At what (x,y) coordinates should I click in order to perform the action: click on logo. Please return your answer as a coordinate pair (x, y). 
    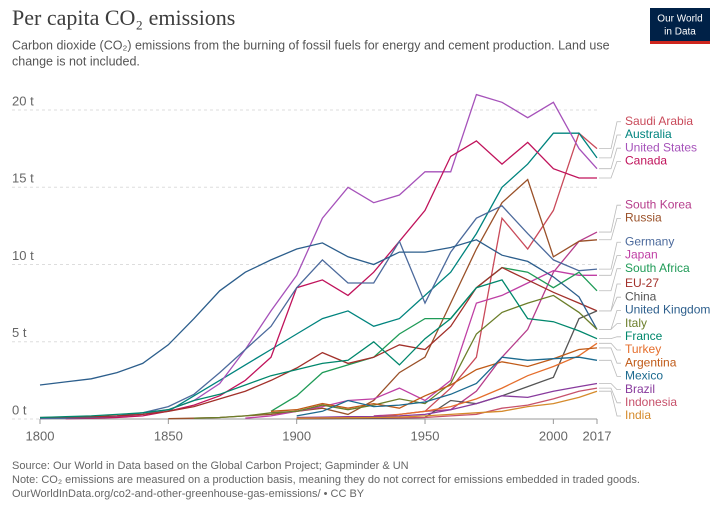
    Looking at the image, I should click on (680, 26).